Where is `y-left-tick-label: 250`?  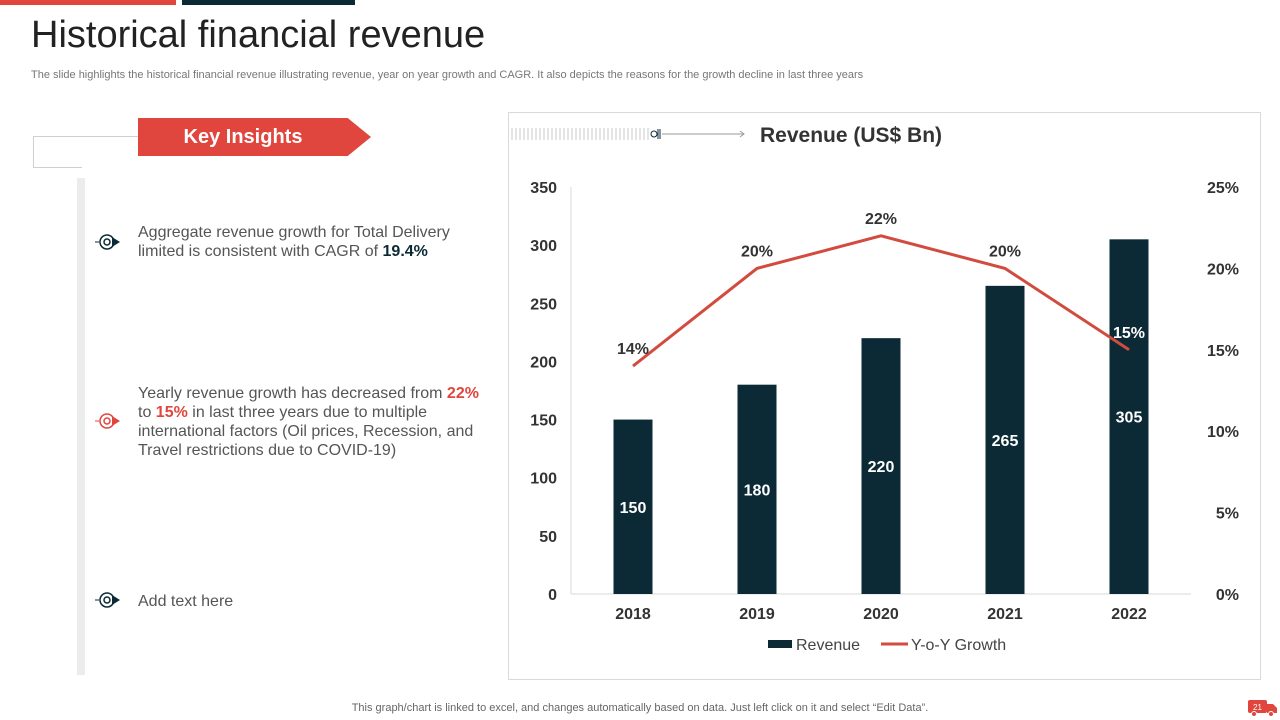 y-left-tick-label: 250 is located at coordinates (543, 304).